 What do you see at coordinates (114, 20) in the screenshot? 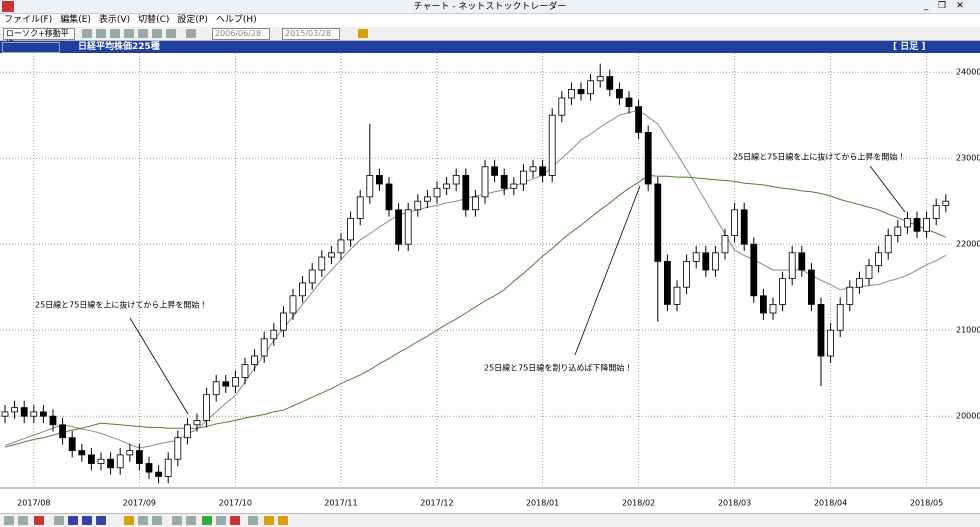
I see `menu-item: 表示(V)` at bounding box center [114, 20].